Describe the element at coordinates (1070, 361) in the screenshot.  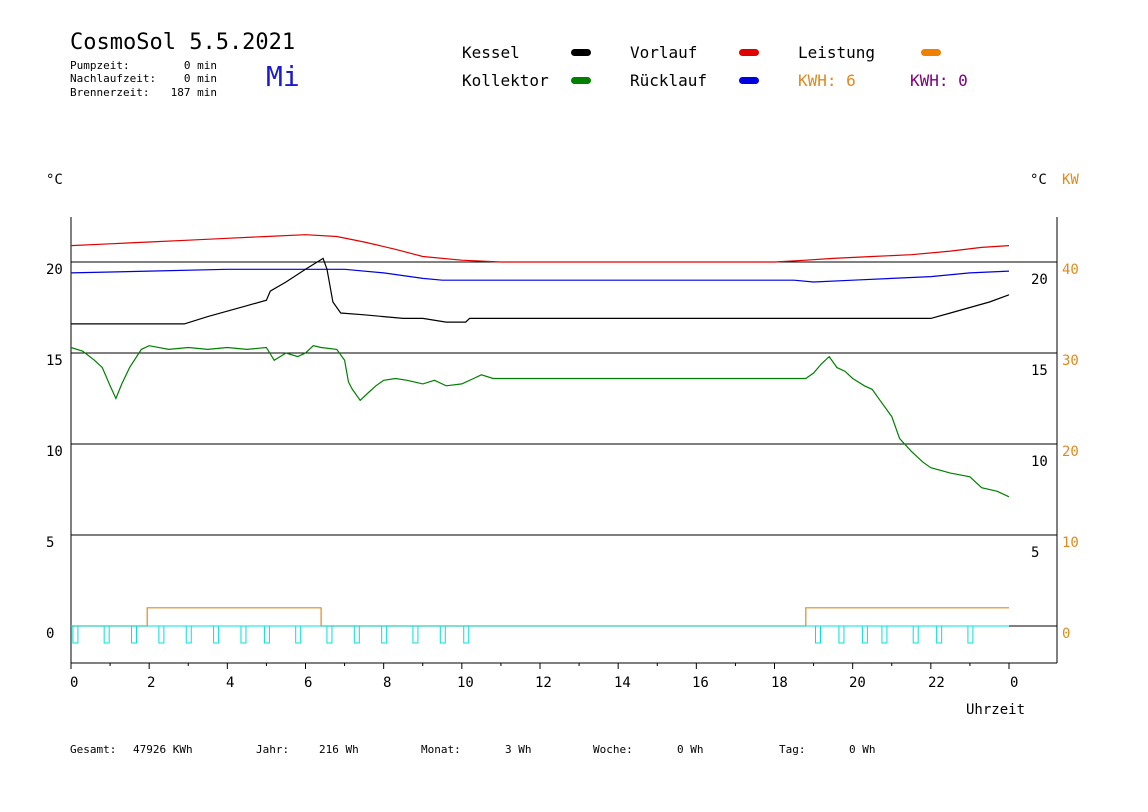
I see `kw-tick-label: 30` at that location.